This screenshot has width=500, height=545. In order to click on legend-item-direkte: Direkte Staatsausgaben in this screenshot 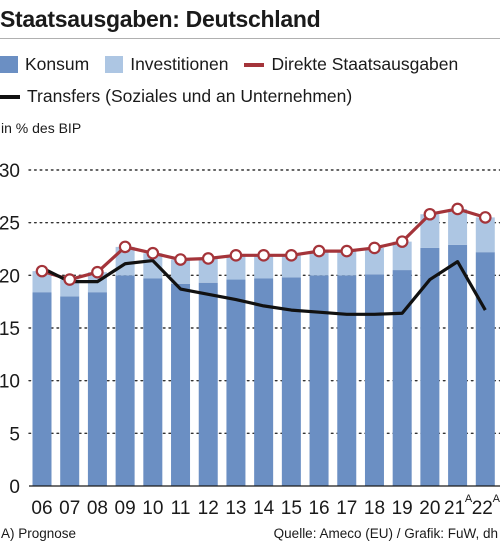, I will do `click(351, 64)`.